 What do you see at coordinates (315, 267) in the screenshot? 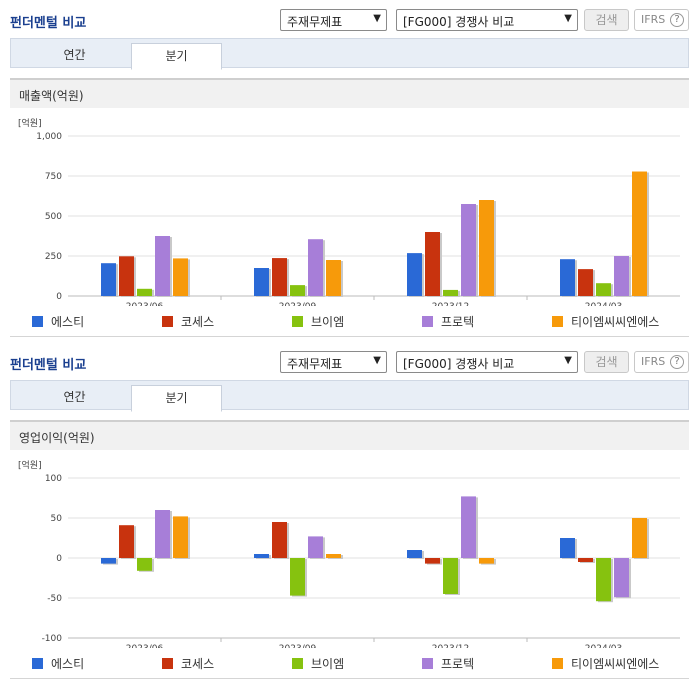
I see `bar-프로텍-2023-09` at bounding box center [315, 267].